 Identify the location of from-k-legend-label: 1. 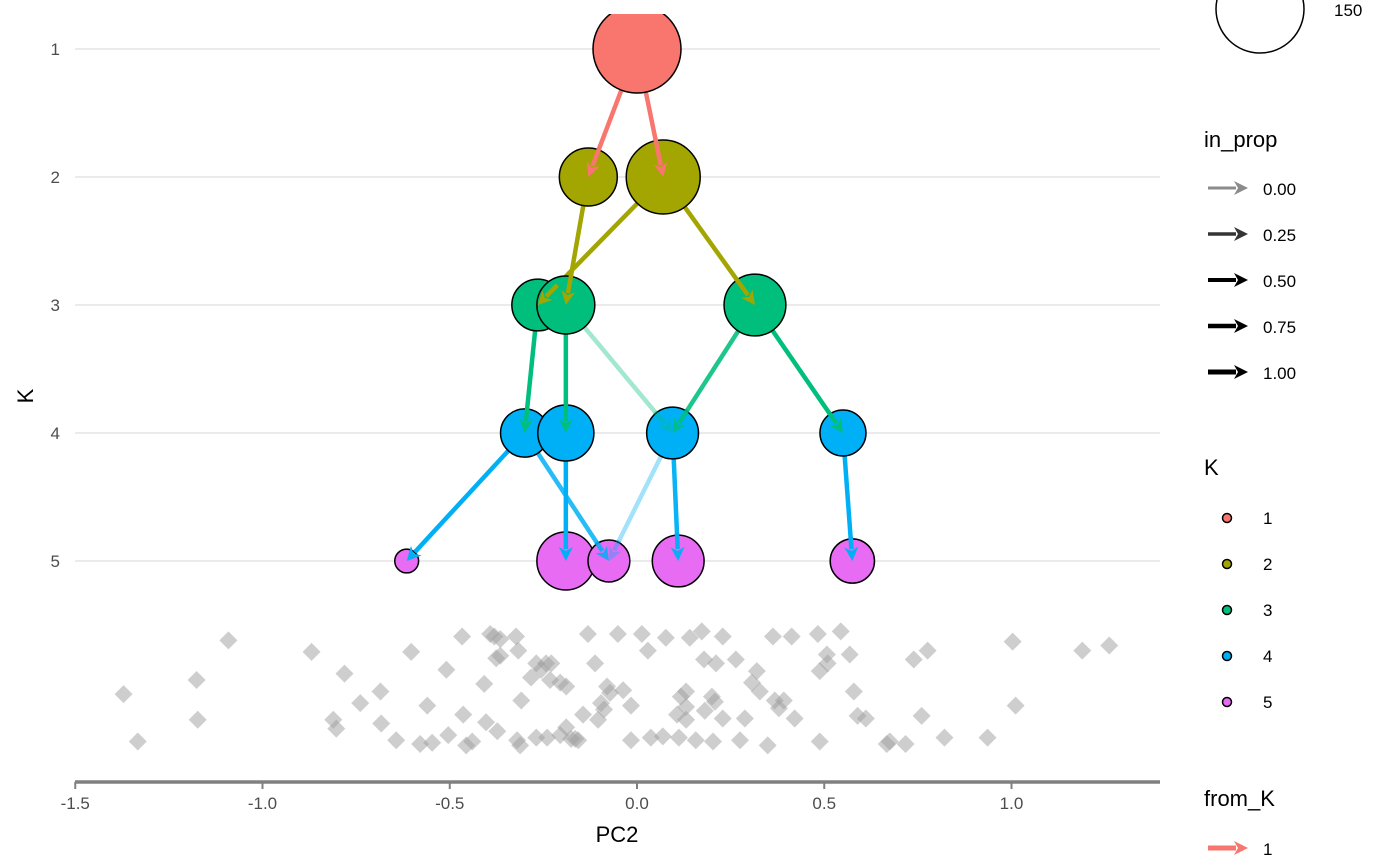
(1267, 849).